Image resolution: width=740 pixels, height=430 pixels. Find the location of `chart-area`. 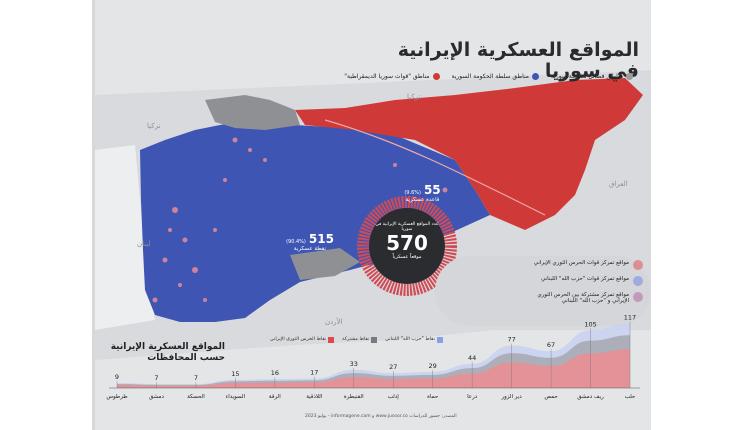

chart-area is located at coordinates (373, 355).